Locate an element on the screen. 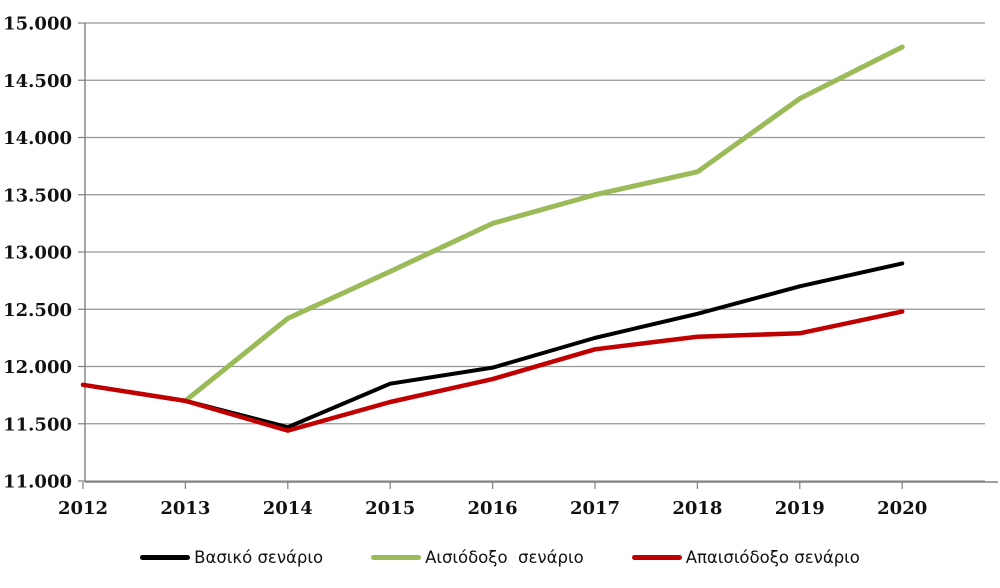  x-axis-label: 2018 is located at coordinates (697, 508).